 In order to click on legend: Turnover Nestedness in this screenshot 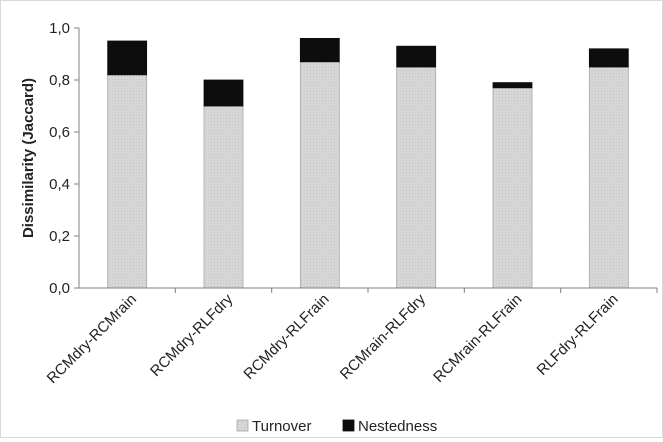, I will do `click(336, 426)`.